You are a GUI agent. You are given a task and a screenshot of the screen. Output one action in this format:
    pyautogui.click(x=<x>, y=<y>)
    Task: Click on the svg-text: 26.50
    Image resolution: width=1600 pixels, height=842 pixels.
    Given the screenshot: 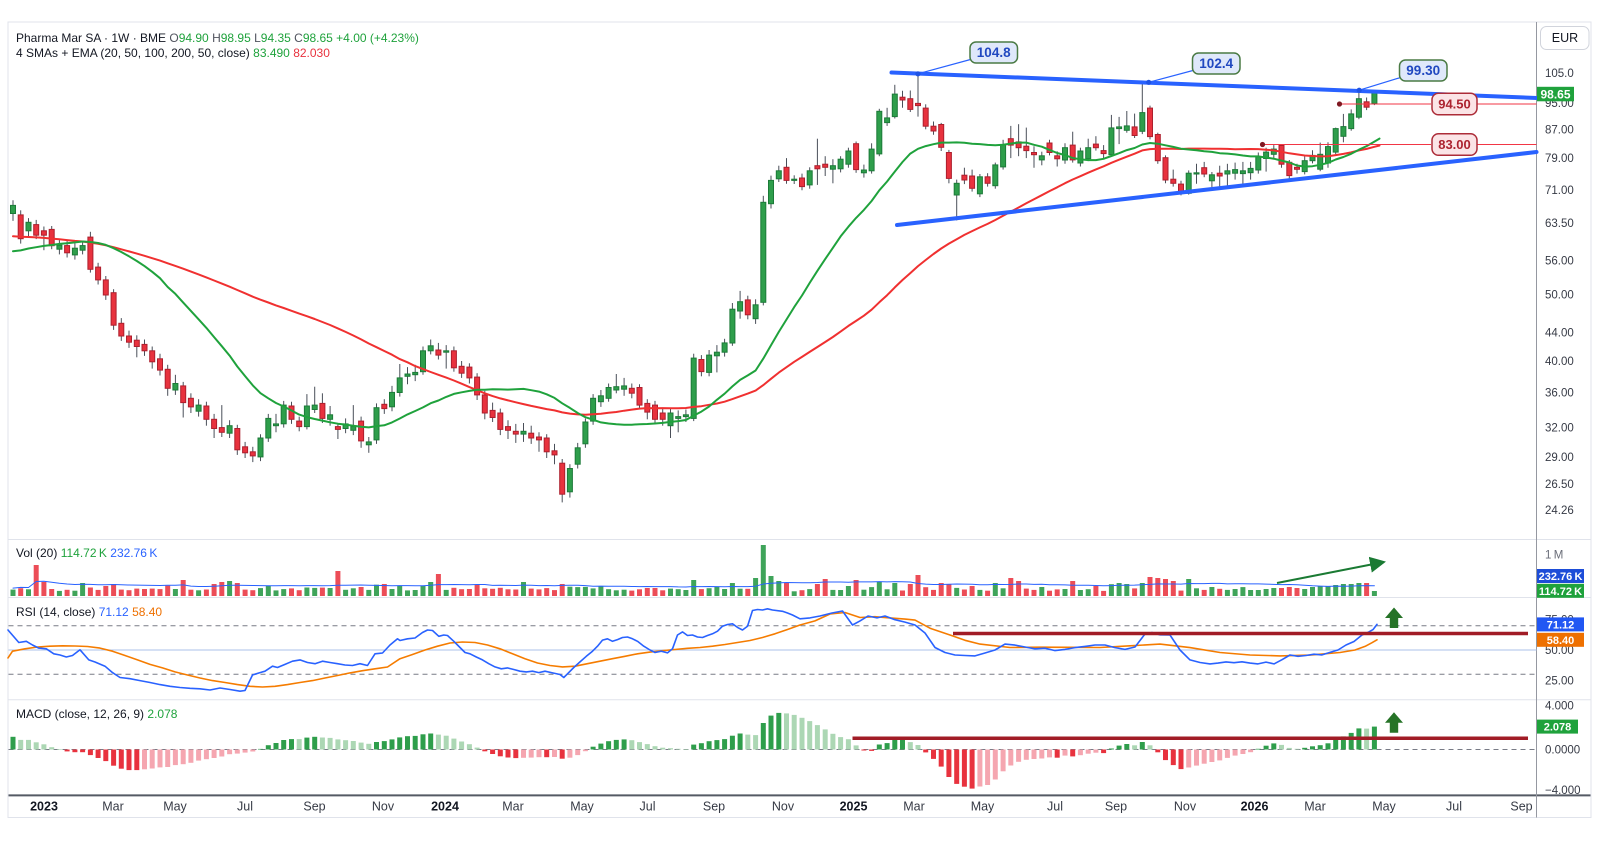 What is the action you would take?
    pyautogui.click(x=1559, y=485)
    